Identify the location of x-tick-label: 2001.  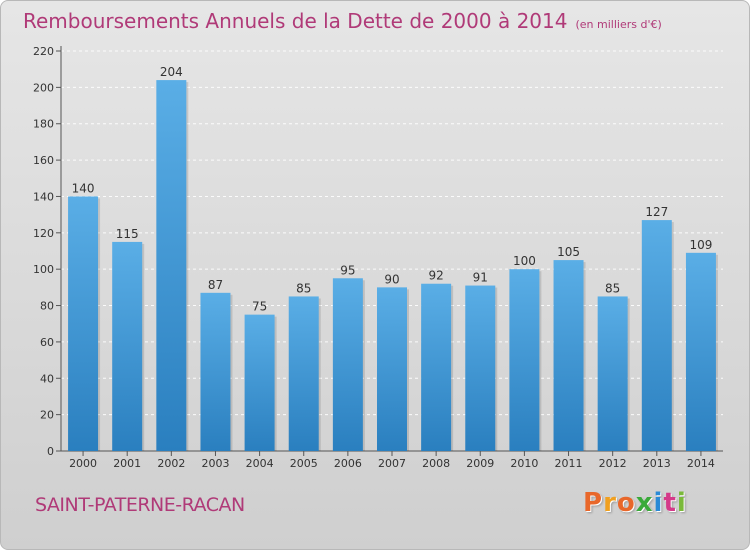
(127, 463).